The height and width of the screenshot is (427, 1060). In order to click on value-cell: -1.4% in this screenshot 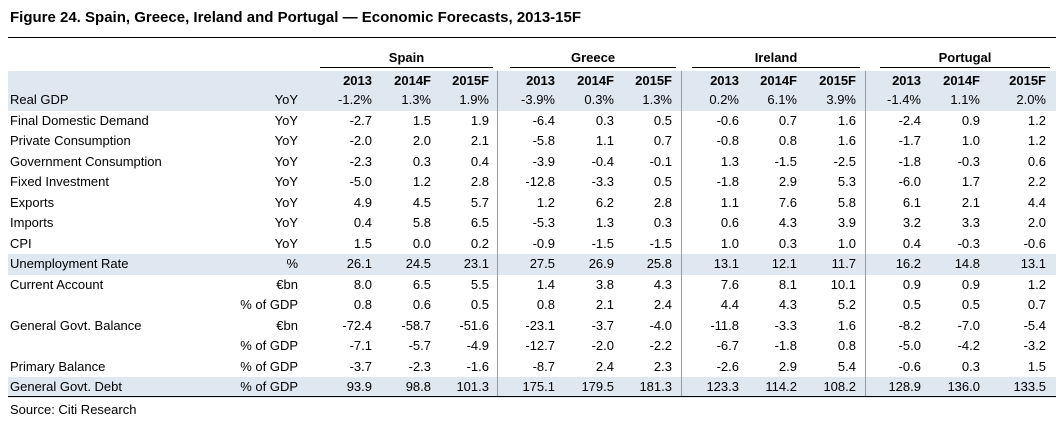, I will do `click(904, 99)`.